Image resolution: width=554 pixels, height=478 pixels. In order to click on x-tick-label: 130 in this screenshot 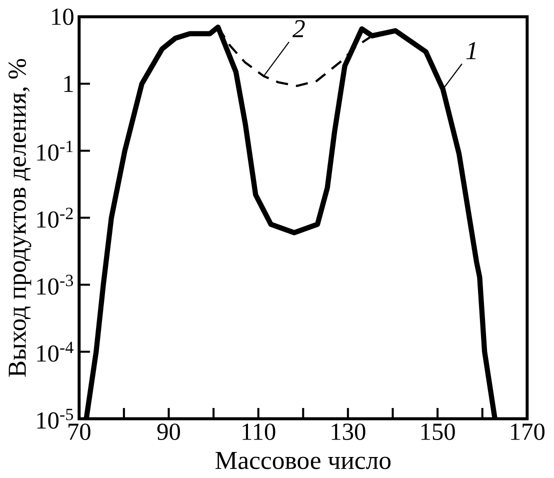, I will do `click(349, 432)`.